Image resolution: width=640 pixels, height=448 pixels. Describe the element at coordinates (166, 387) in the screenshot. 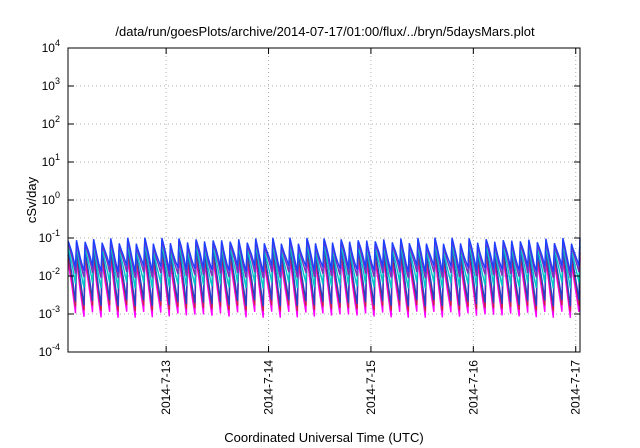

I see `x-tick-label: 2014-7-13` at that location.